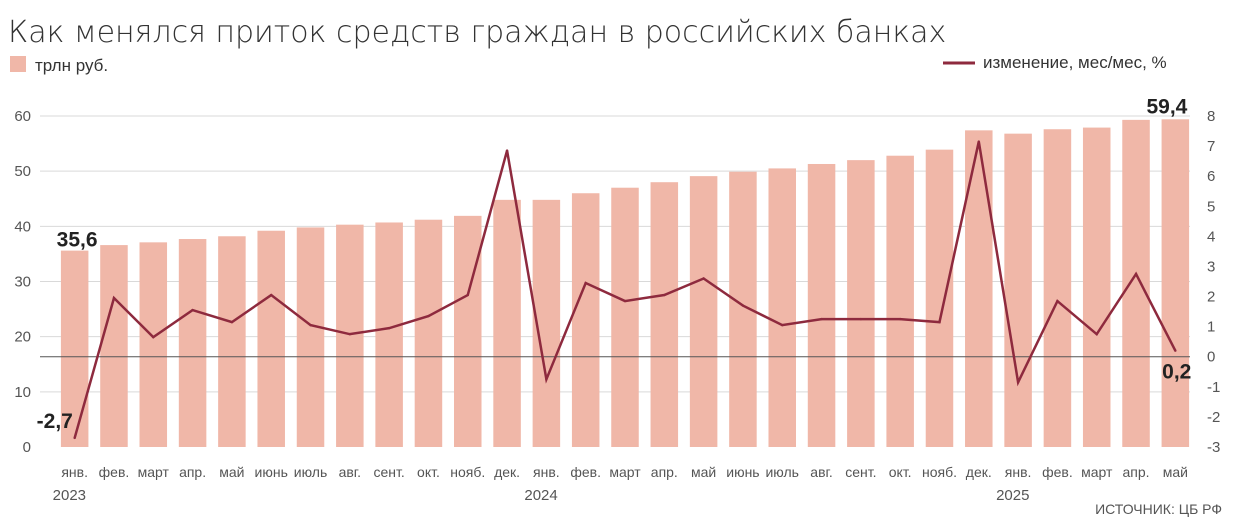 The height and width of the screenshot is (526, 1239). What do you see at coordinates (1158, 509) in the screenshot?
I see `source-note: ИСТОЧНИК: ЦБ РФ` at bounding box center [1158, 509].